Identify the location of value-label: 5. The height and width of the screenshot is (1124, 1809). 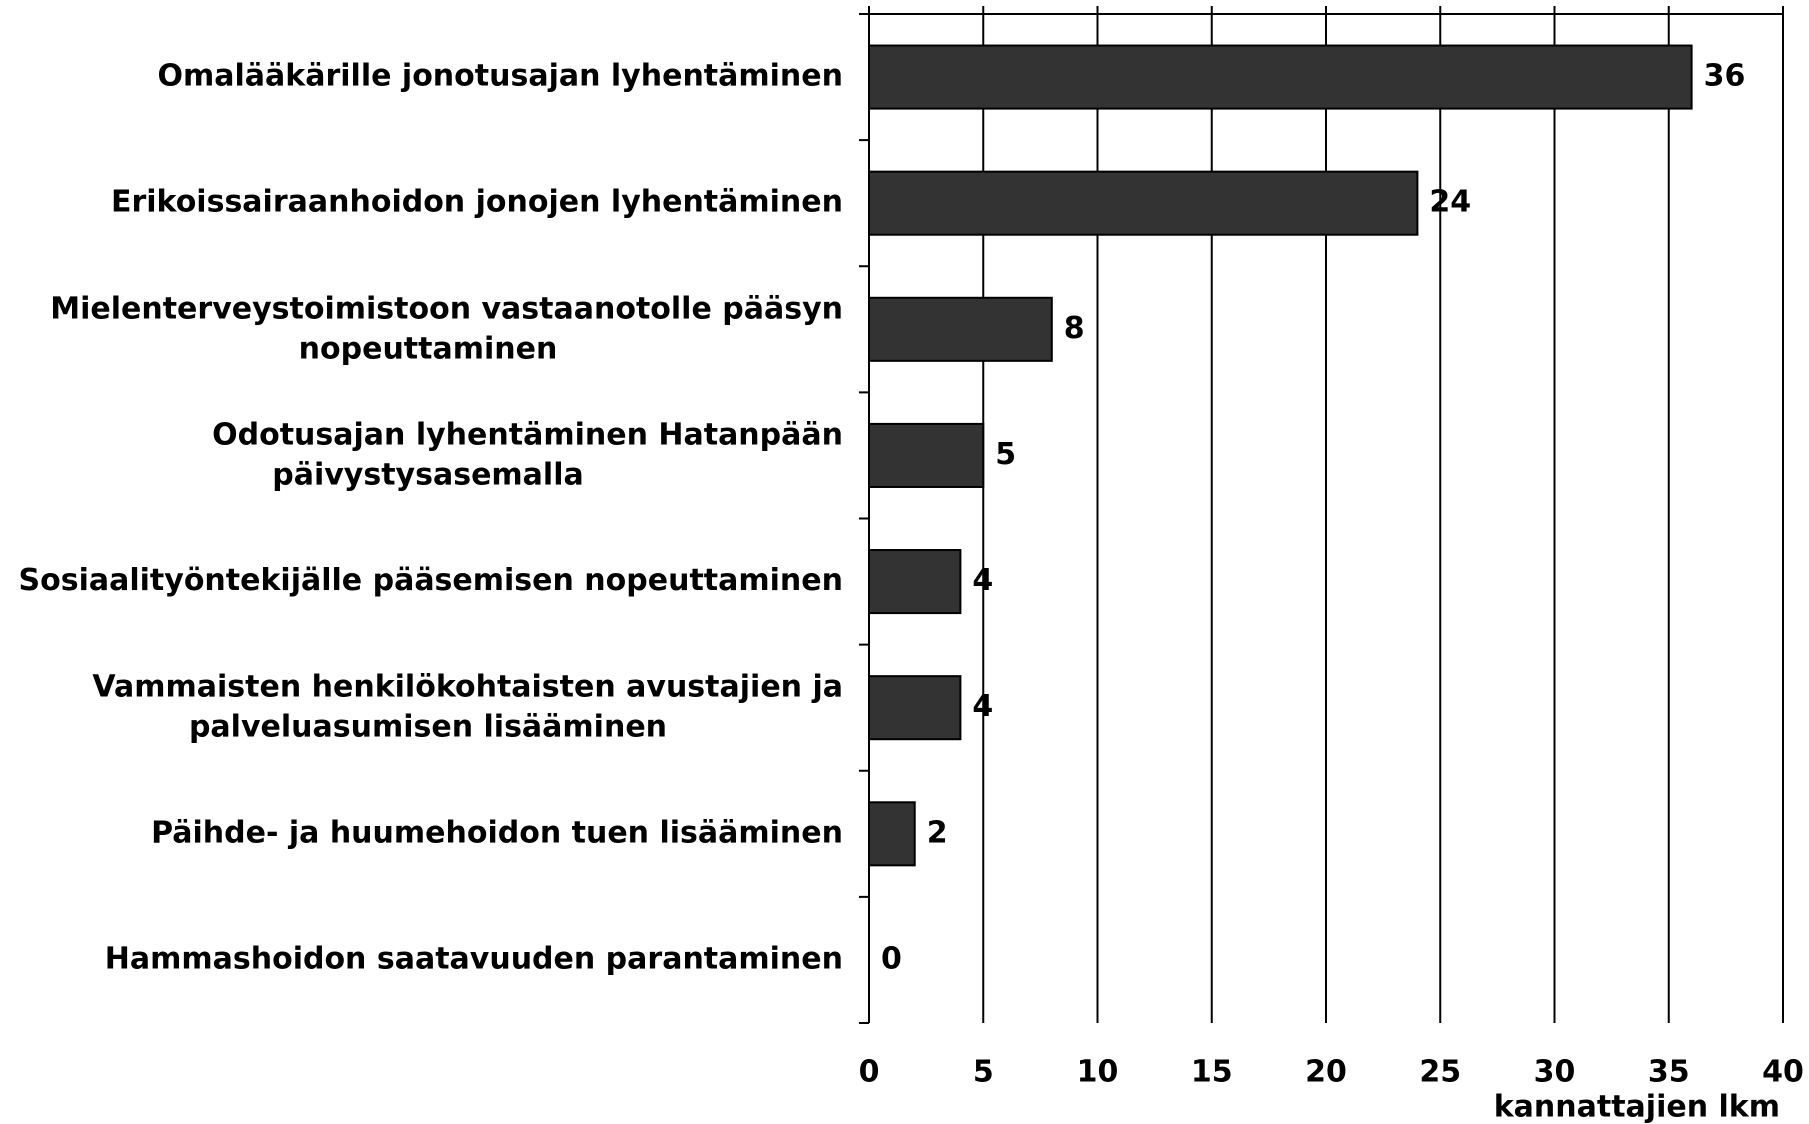
(1005, 454).